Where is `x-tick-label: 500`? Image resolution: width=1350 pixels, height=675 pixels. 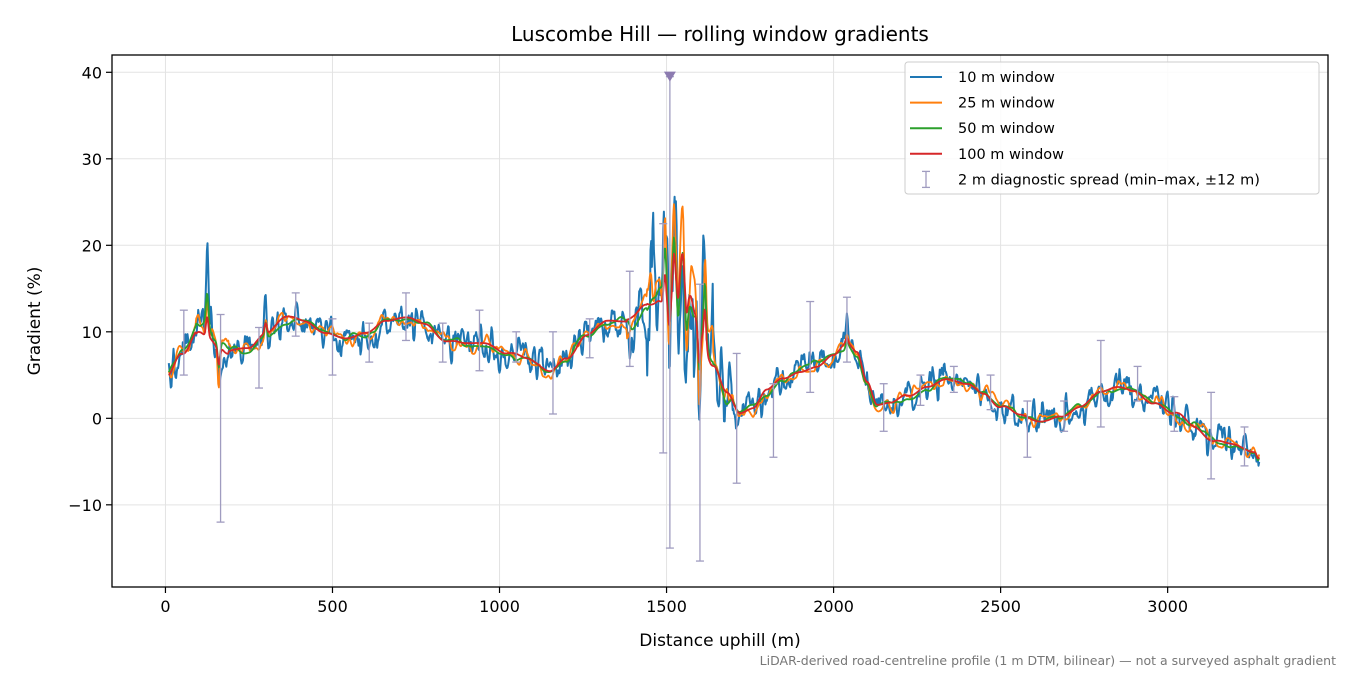
x-tick-label: 500 is located at coordinates (332, 606).